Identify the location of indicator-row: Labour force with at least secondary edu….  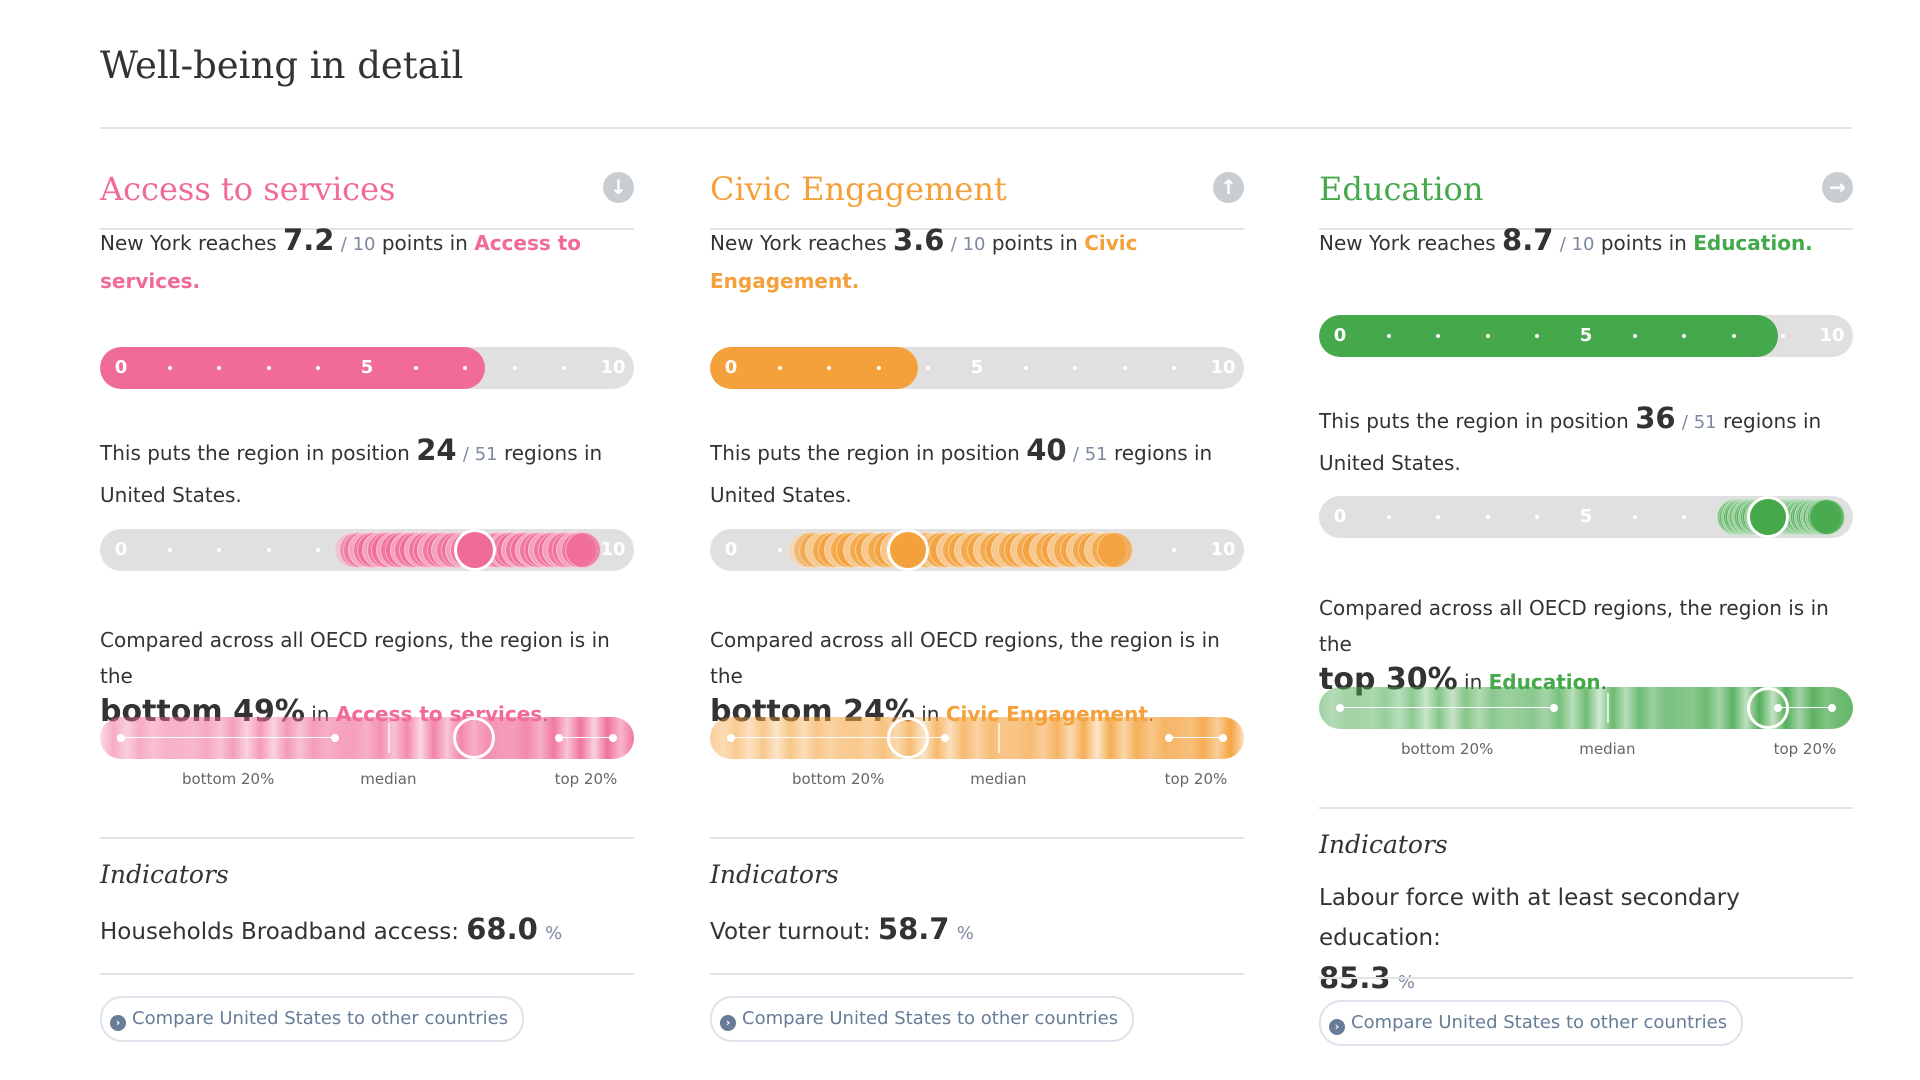
(1586, 940).